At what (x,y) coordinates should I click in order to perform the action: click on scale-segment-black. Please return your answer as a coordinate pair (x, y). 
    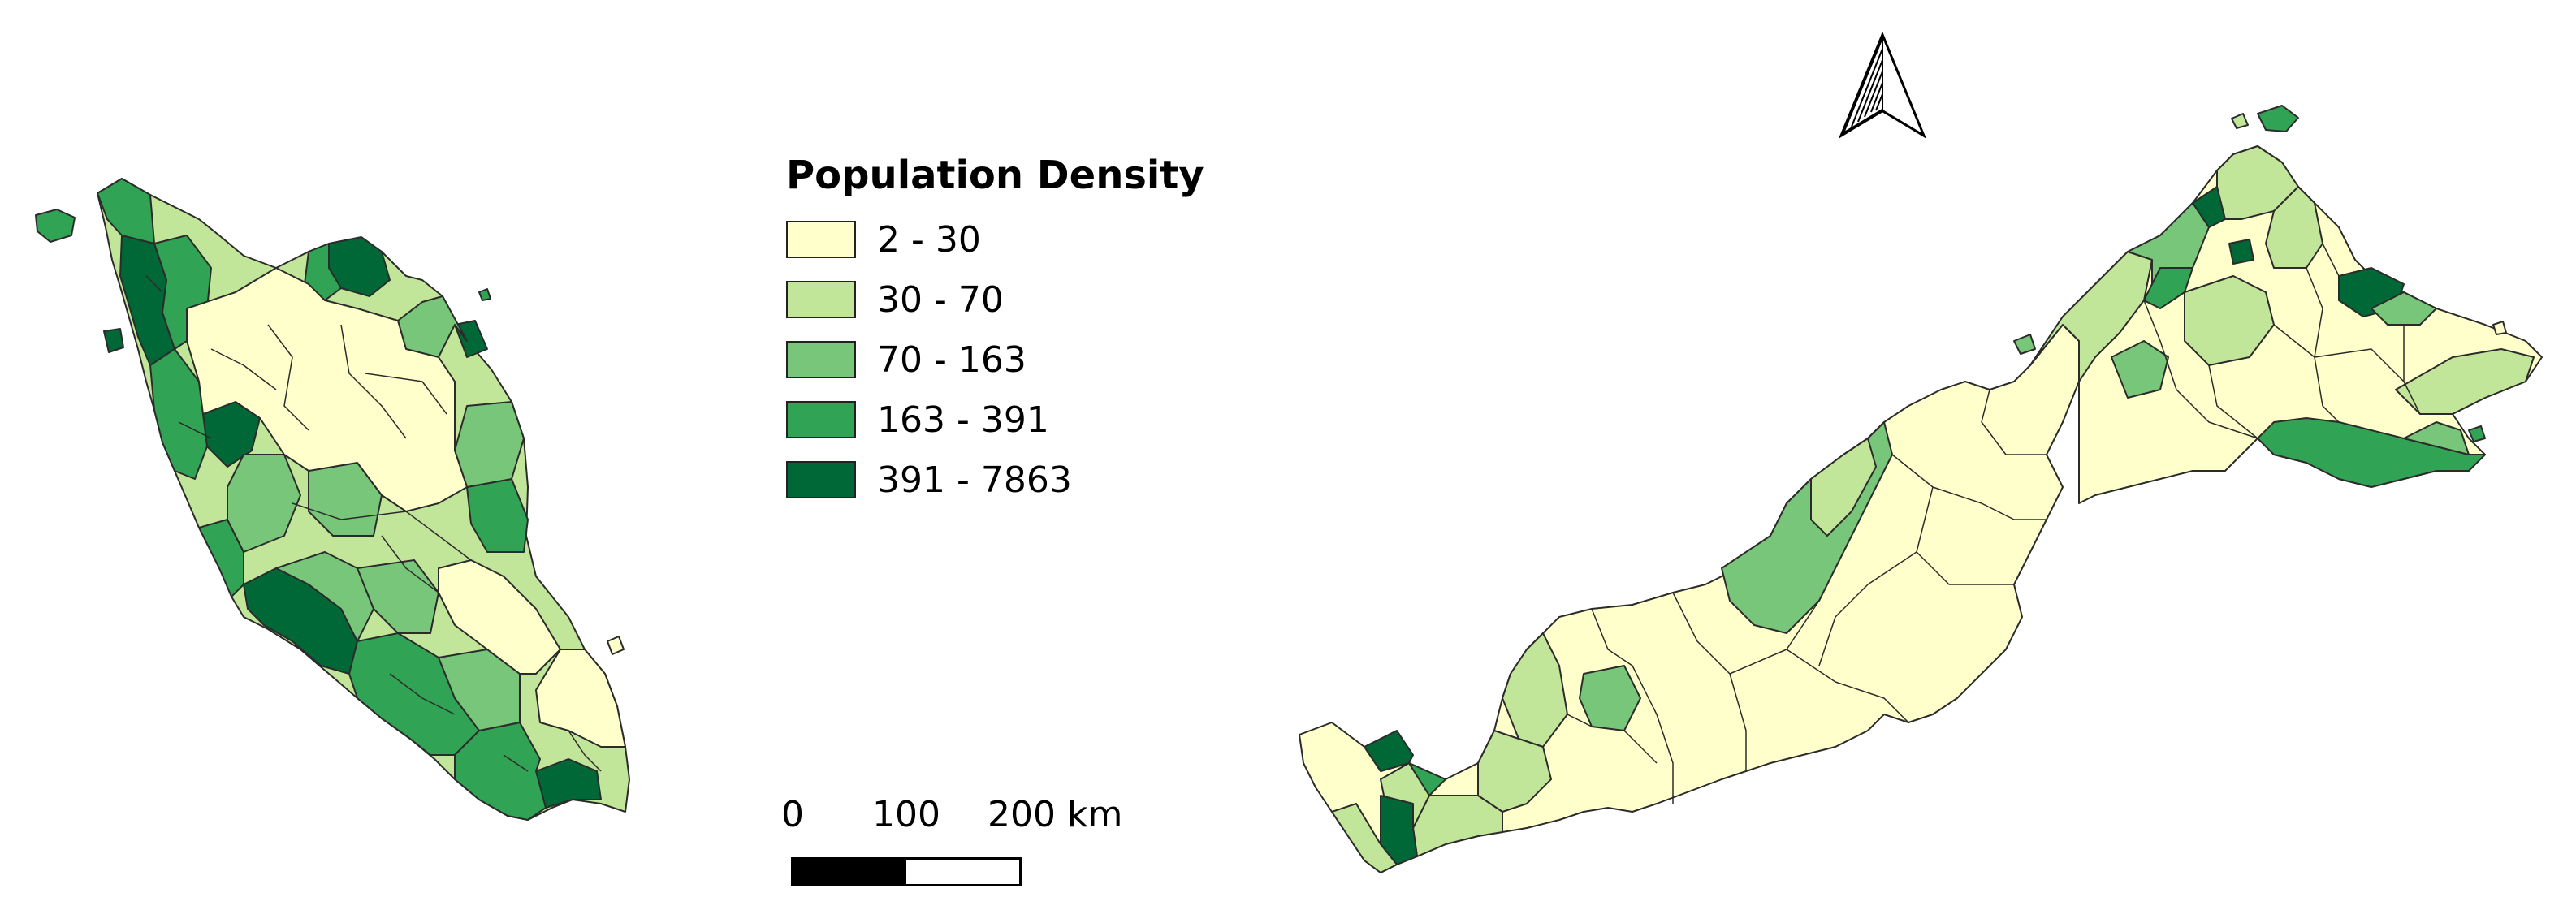
    Looking at the image, I should click on (850, 872).